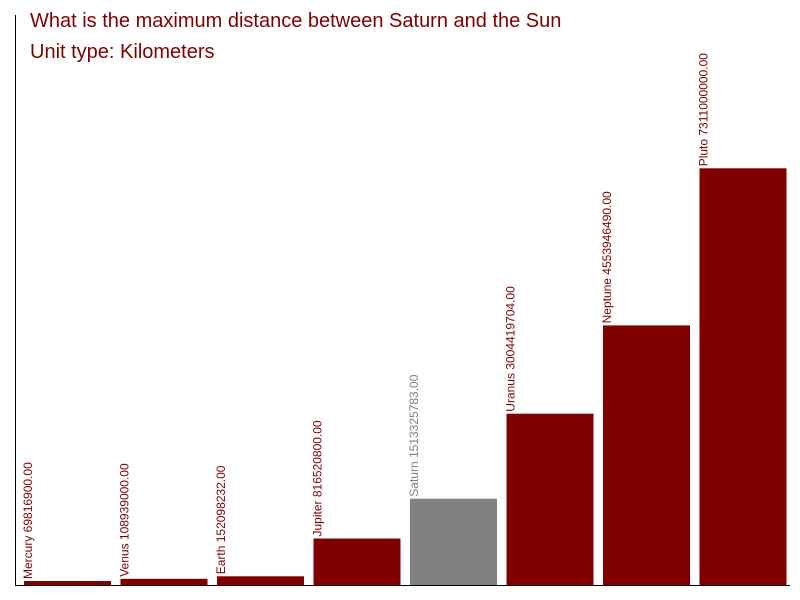  I want to click on bar-pluto, so click(743, 377).